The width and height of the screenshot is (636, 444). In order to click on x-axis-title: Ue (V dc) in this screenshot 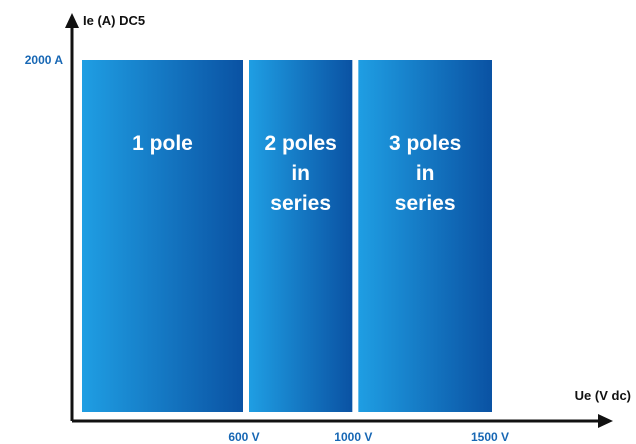, I will do `click(603, 395)`.